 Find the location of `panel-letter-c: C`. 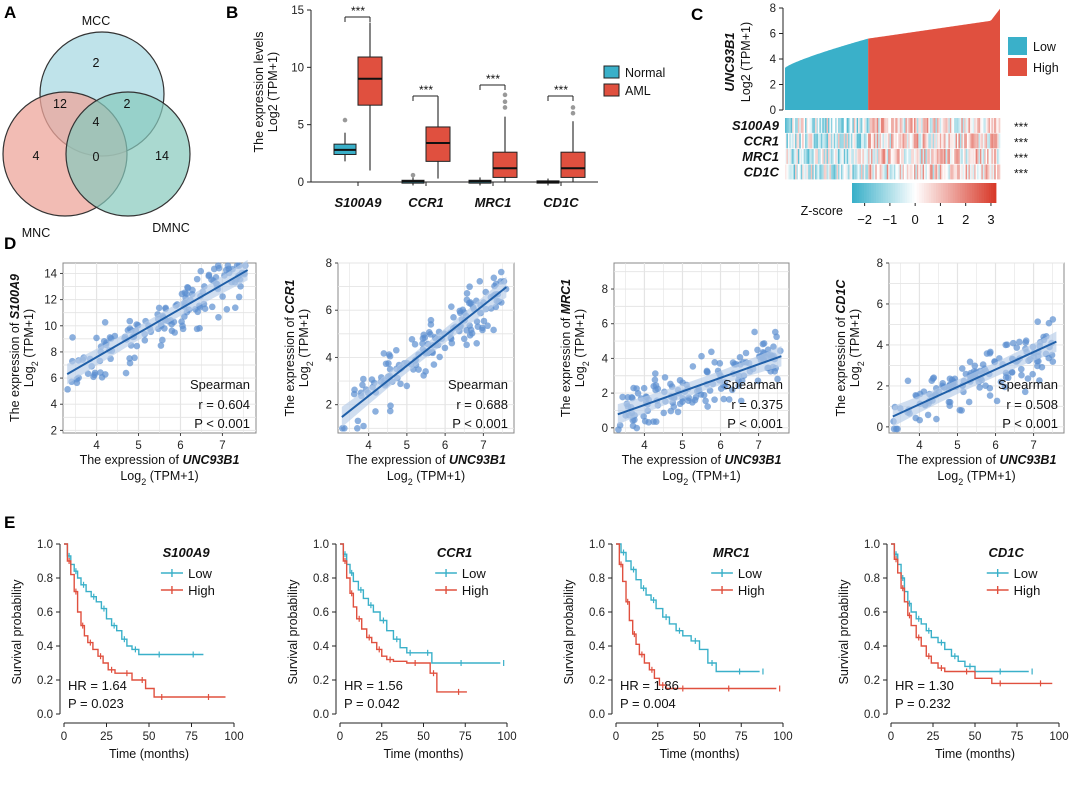

panel-letter-c: C is located at coordinates (697, 14).